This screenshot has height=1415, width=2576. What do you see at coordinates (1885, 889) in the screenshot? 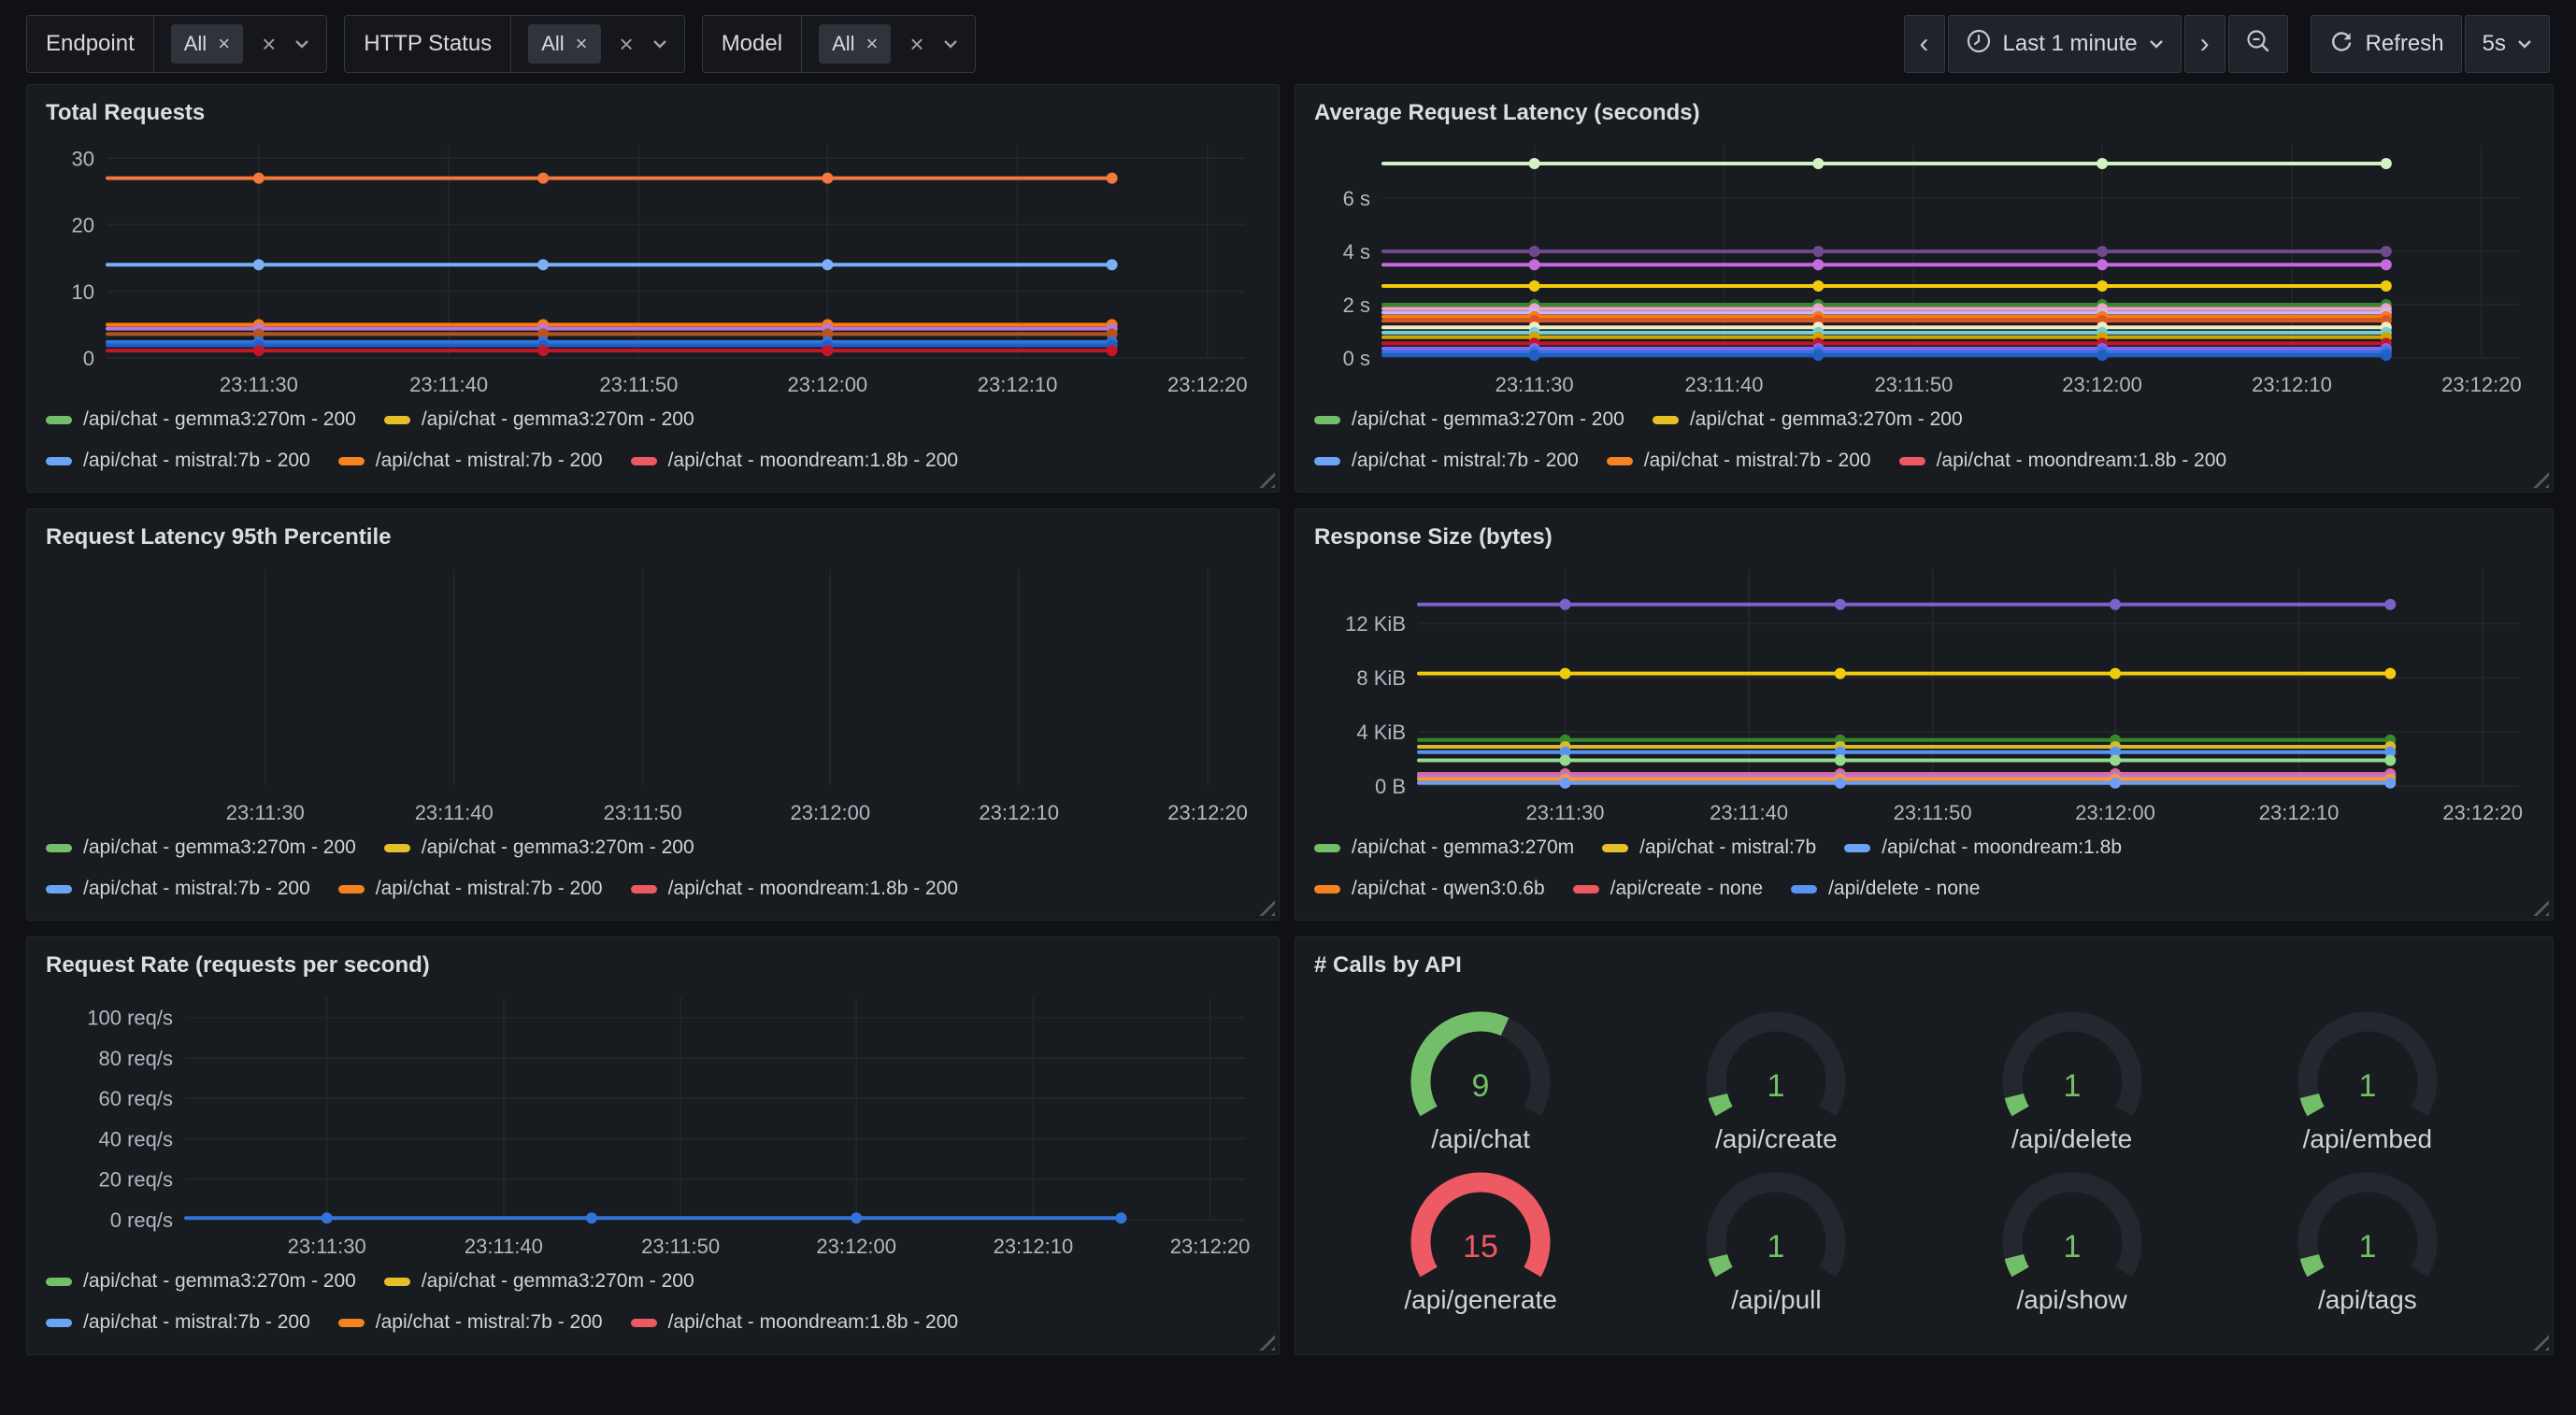
I see `legend-item: /api/delete - none` at bounding box center [1885, 889].